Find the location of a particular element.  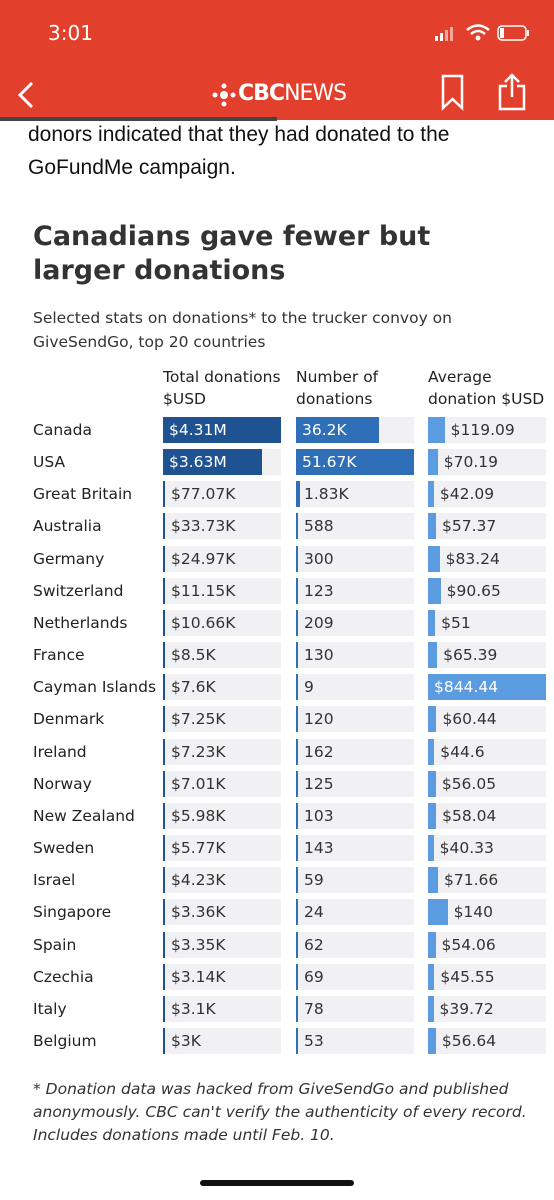

value-label: 588 is located at coordinates (319, 526).